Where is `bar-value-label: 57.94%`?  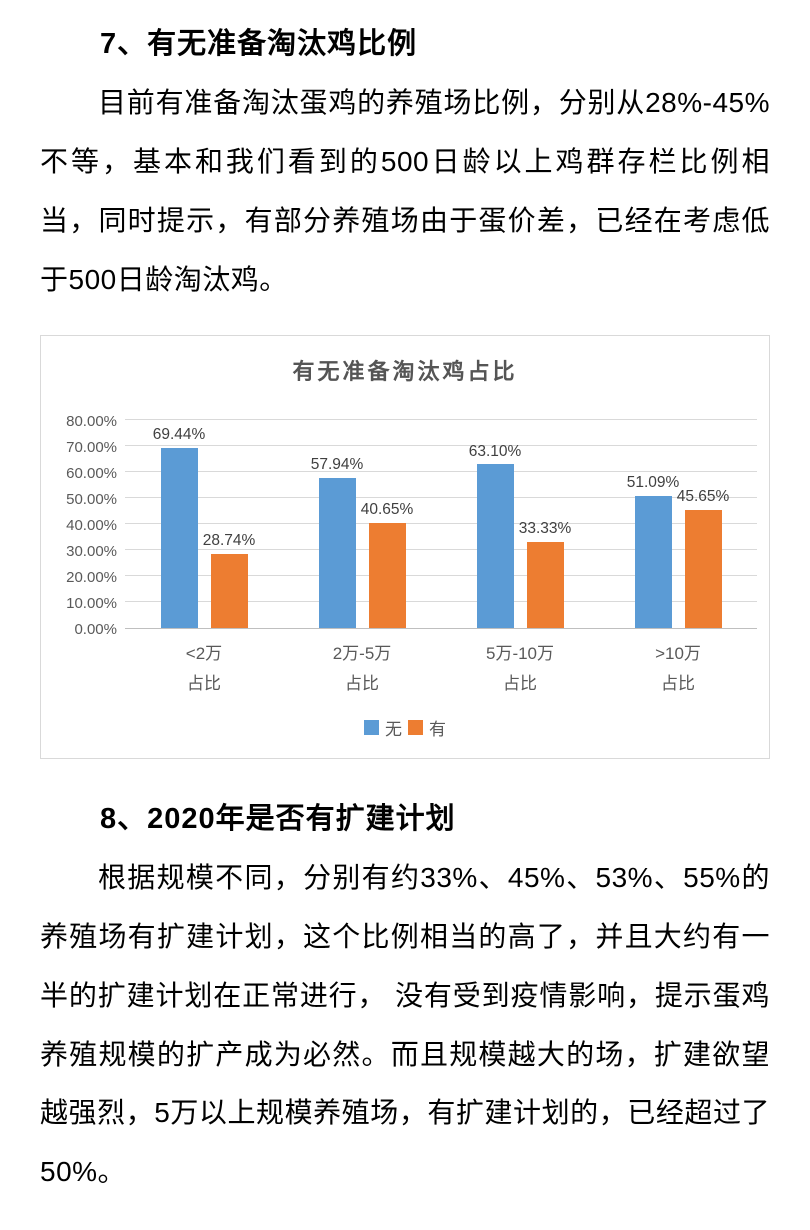 bar-value-label: 57.94% is located at coordinates (337, 465).